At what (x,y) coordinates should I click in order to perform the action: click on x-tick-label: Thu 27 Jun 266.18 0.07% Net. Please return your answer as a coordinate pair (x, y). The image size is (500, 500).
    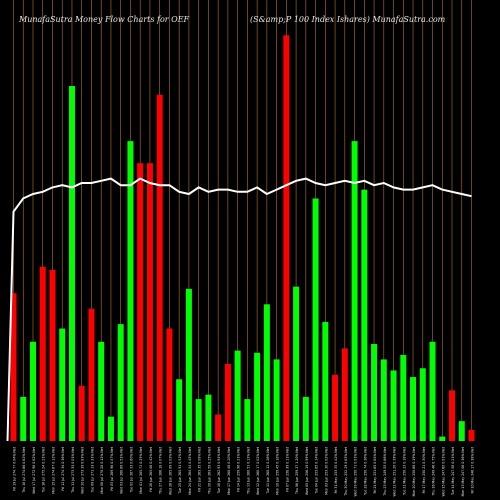
    Looking at the image, I should click on (161, 470).